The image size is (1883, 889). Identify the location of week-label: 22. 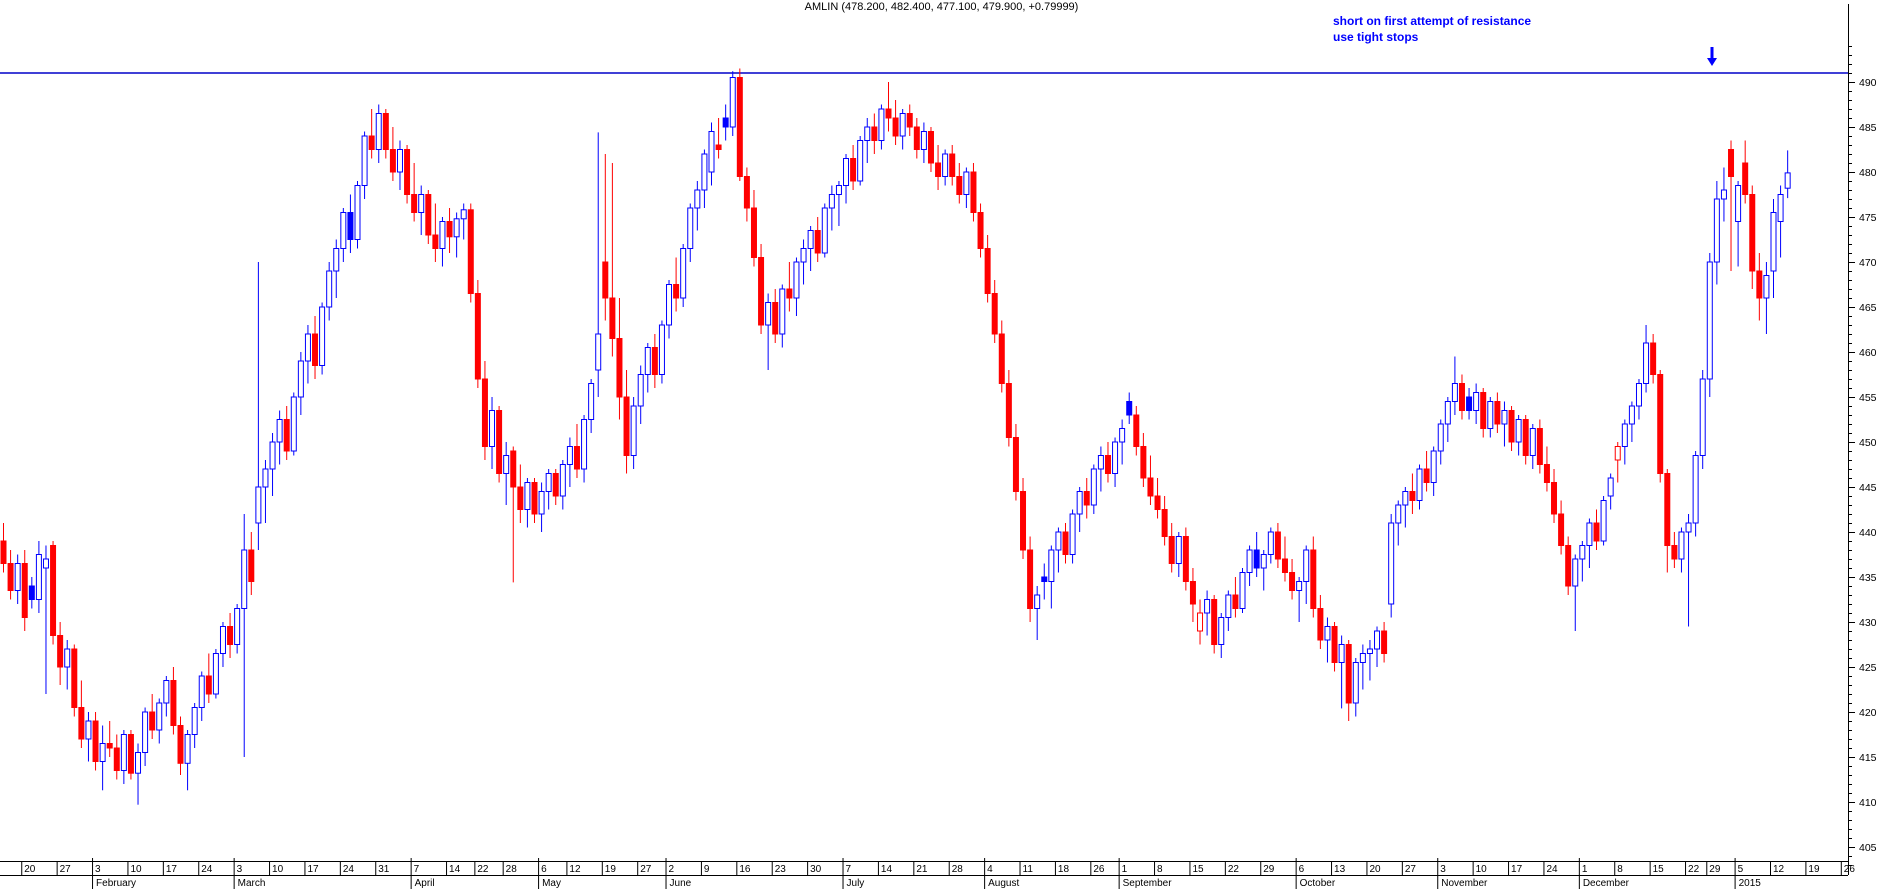
(1234, 869).